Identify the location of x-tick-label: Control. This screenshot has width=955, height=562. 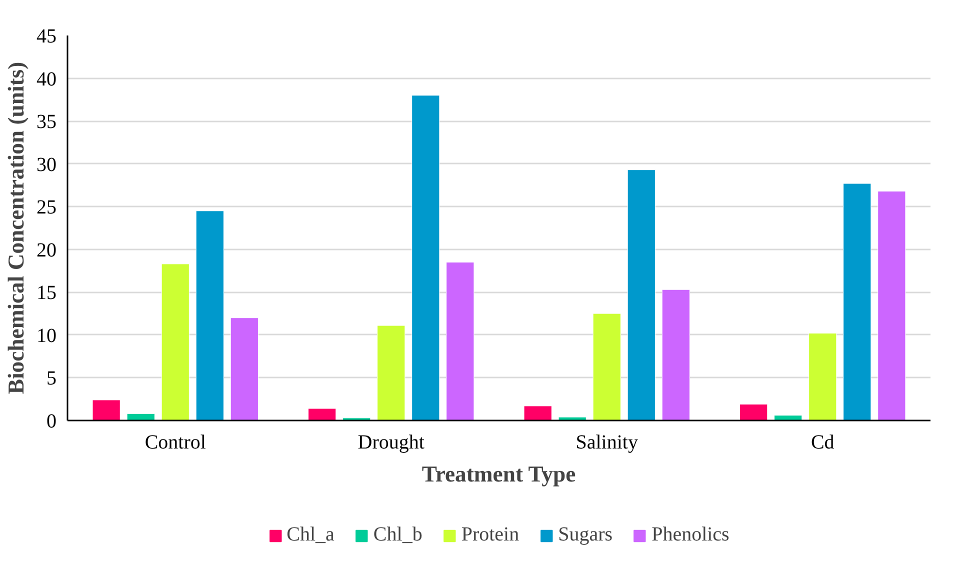
(175, 443).